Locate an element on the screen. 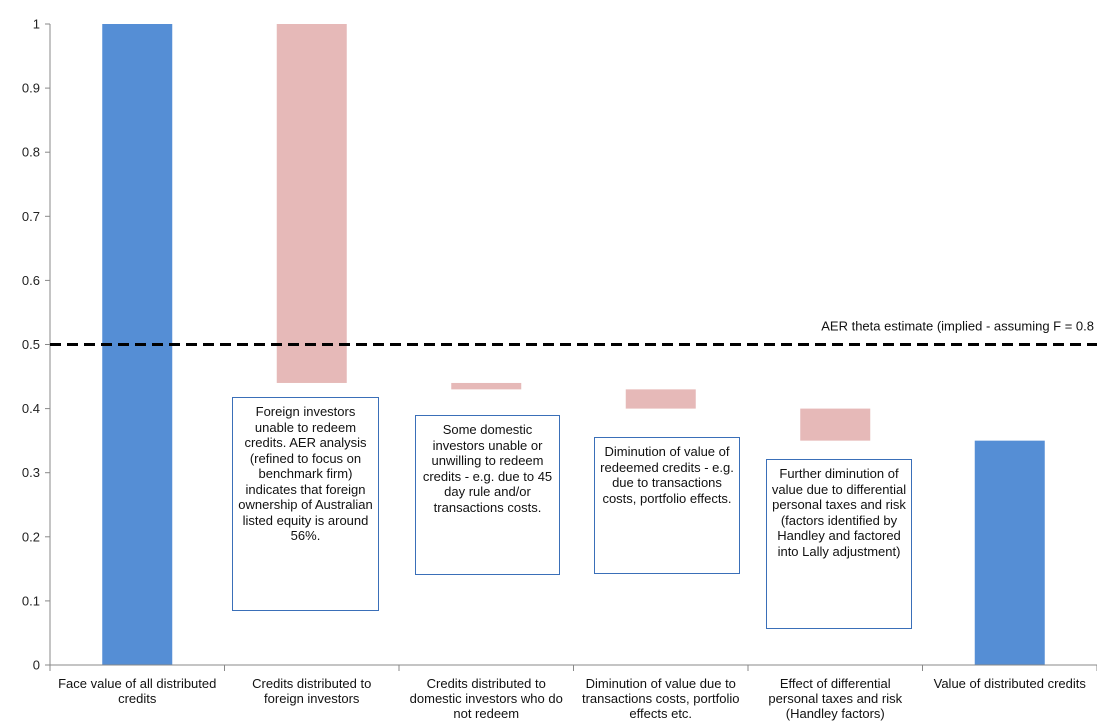 The height and width of the screenshot is (727, 1097). category-label: Value of distributed credits is located at coordinates (1010, 683).